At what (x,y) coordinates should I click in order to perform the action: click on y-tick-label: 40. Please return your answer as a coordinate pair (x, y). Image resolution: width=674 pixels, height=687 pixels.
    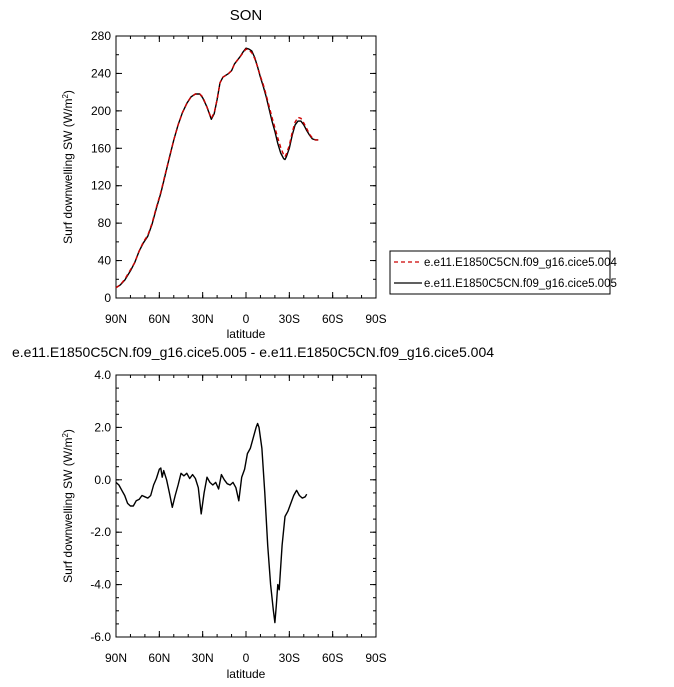
    Looking at the image, I should click on (105, 261).